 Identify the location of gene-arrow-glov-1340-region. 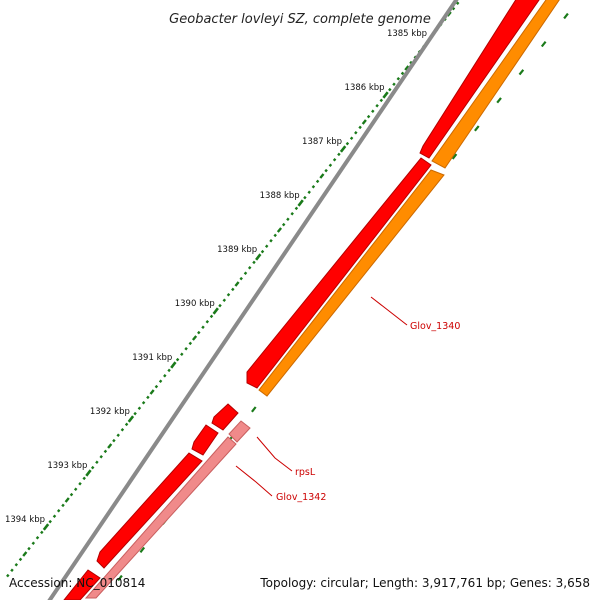
(339, 273).